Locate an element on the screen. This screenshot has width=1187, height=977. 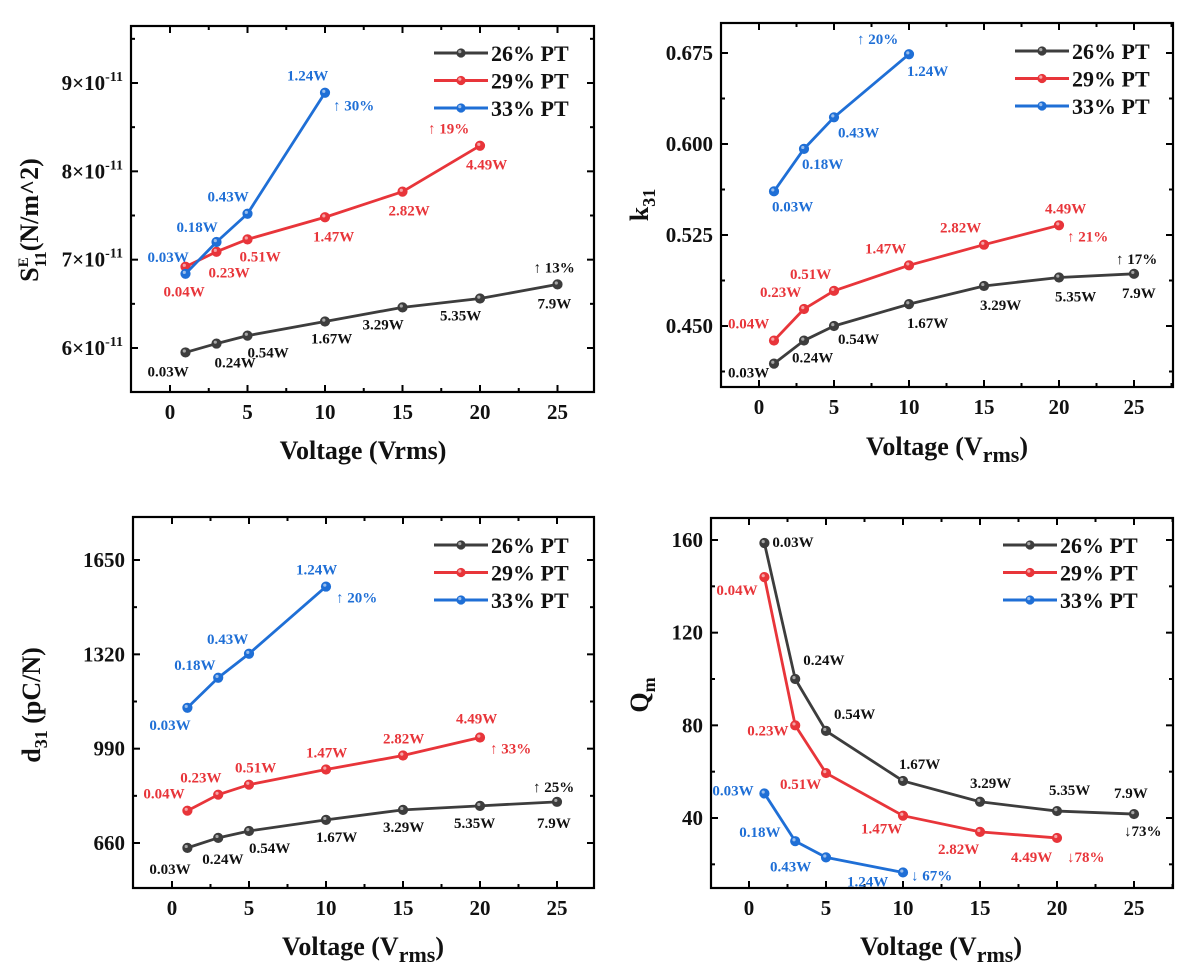
change-annotation: ↓73% is located at coordinates (1143, 832).